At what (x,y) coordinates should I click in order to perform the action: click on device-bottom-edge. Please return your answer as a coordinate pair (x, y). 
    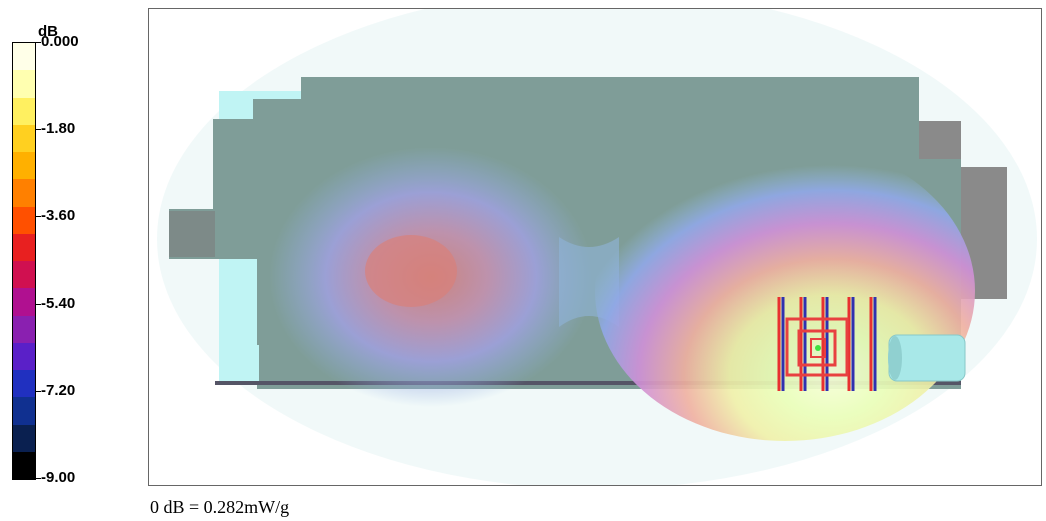
    Looking at the image, I should click on (588, 383).